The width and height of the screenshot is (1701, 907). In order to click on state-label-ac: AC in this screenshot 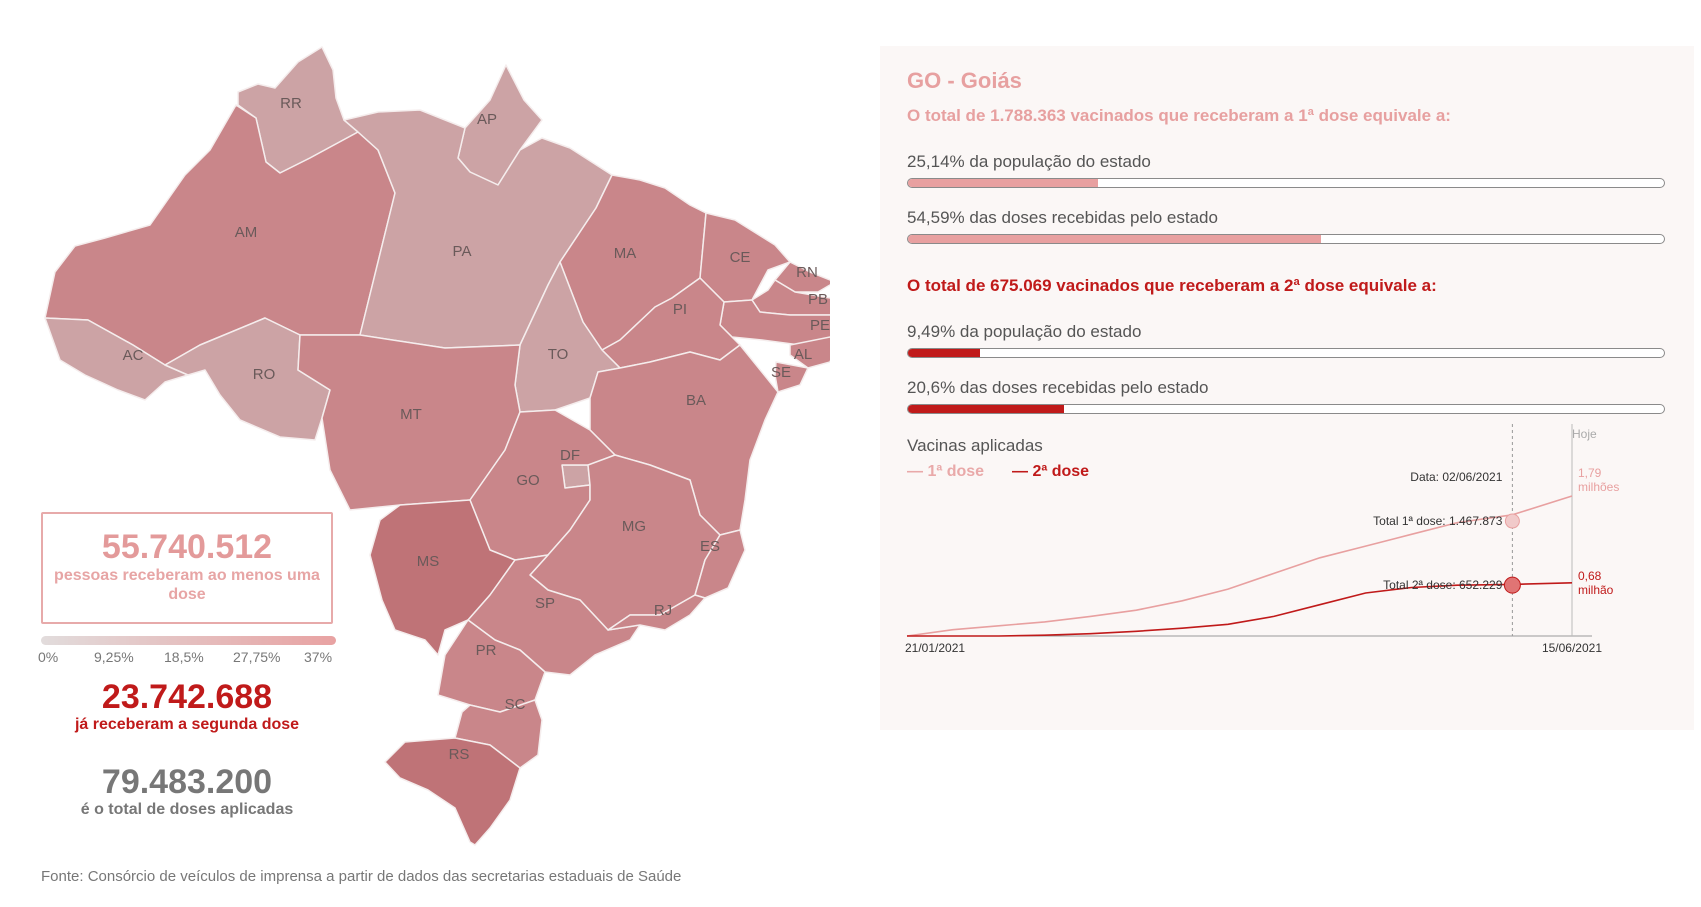, I will do `click(133, 355)`.